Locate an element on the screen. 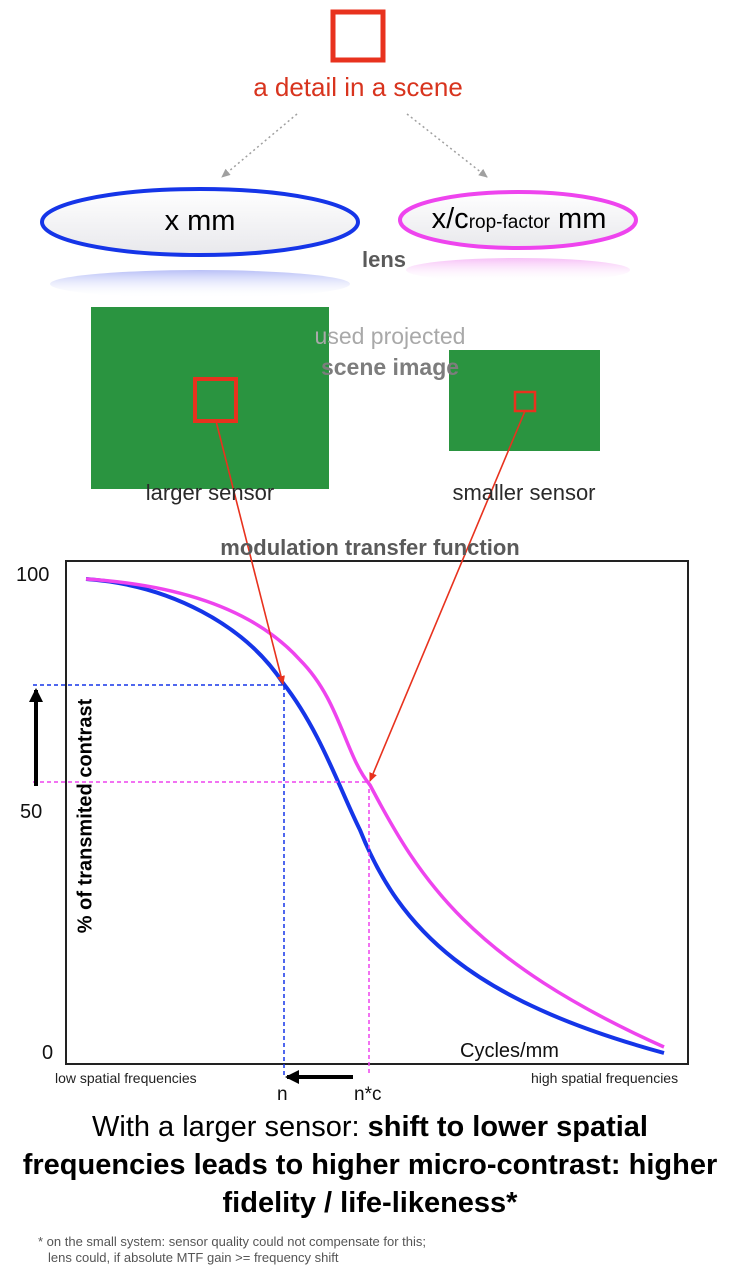  x-axis-label: Cycles/mm is located at coordinates (509, 1051).